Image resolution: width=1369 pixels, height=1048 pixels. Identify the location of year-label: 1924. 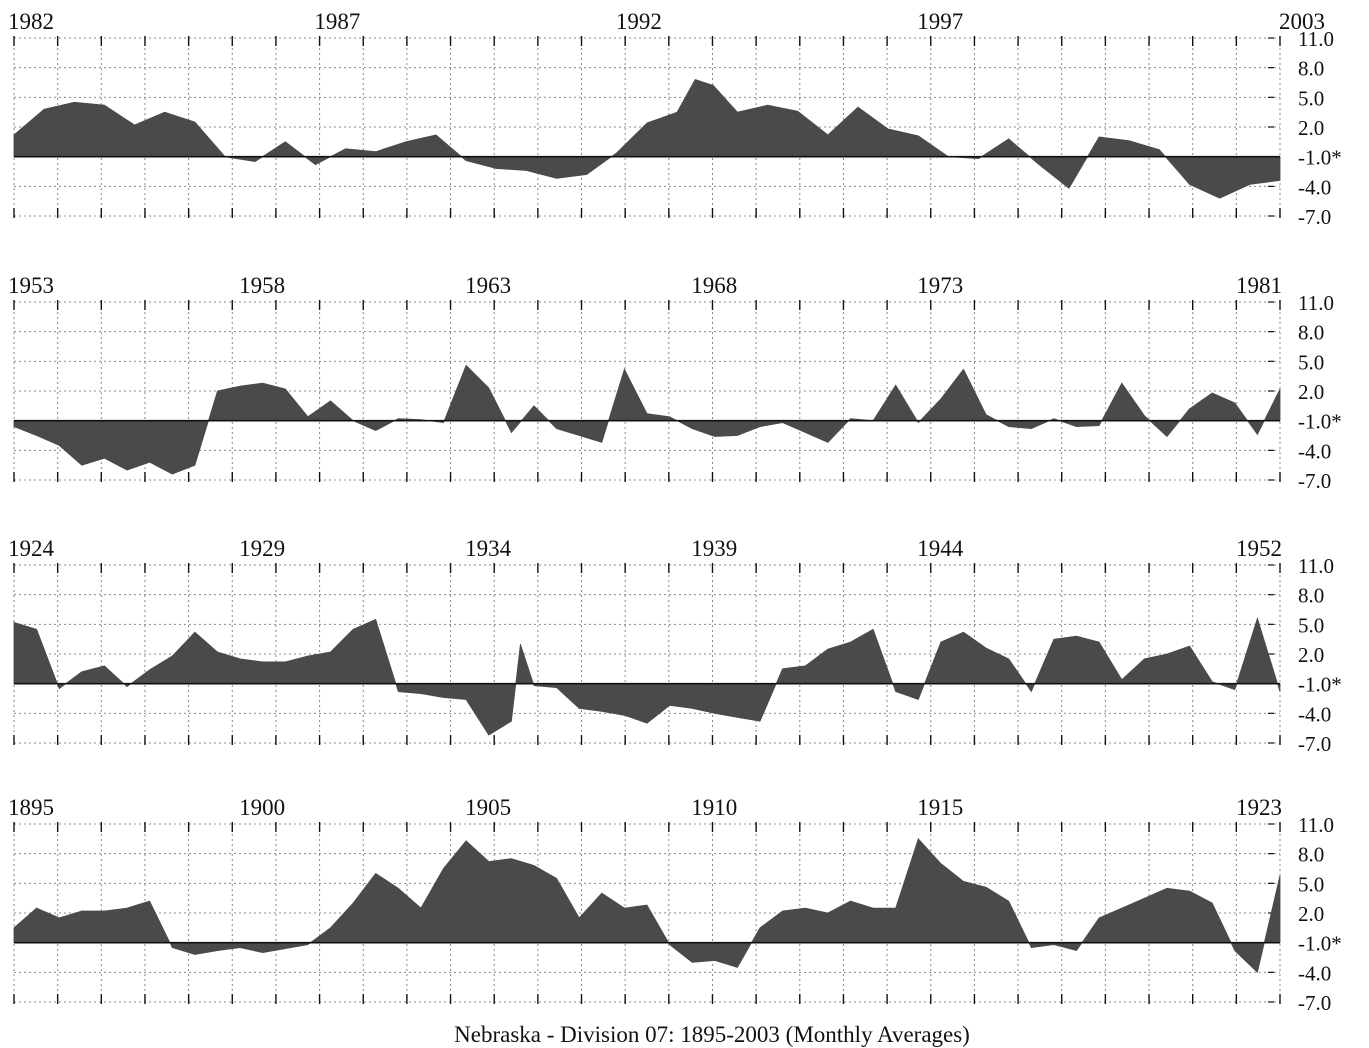
(31, 548).